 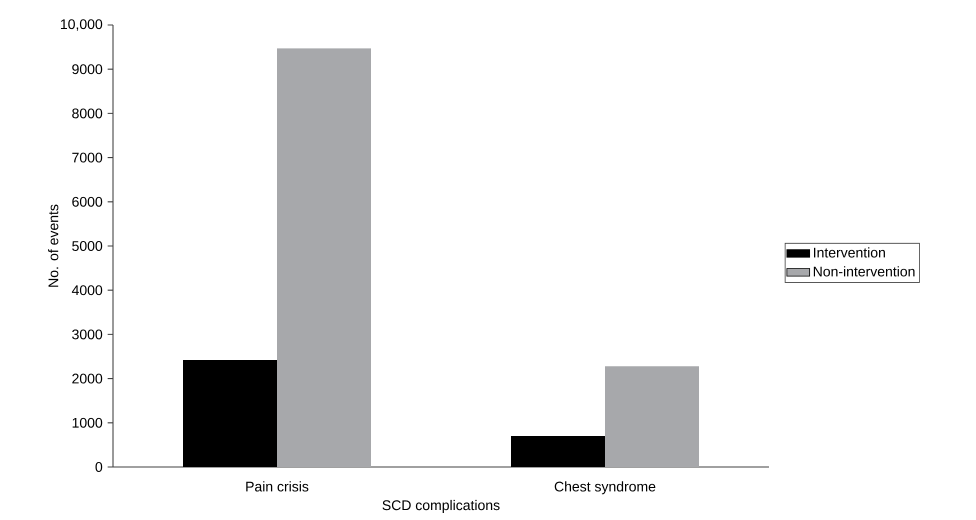 I want to click on x-axis-title: SCD complications, so click(x=441, y=506).